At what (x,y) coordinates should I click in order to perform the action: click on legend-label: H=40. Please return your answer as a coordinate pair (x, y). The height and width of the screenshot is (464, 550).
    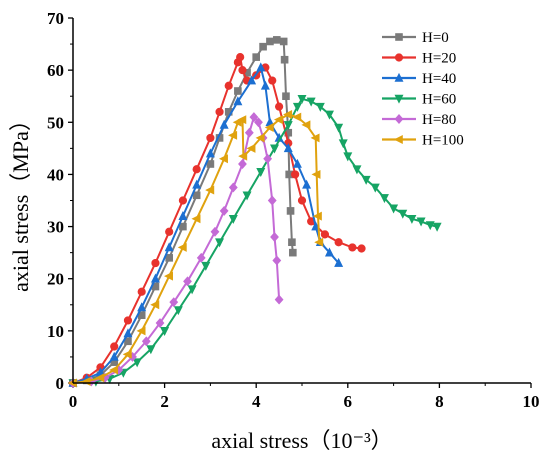
    Looking at the image, I should click on (439, 79).